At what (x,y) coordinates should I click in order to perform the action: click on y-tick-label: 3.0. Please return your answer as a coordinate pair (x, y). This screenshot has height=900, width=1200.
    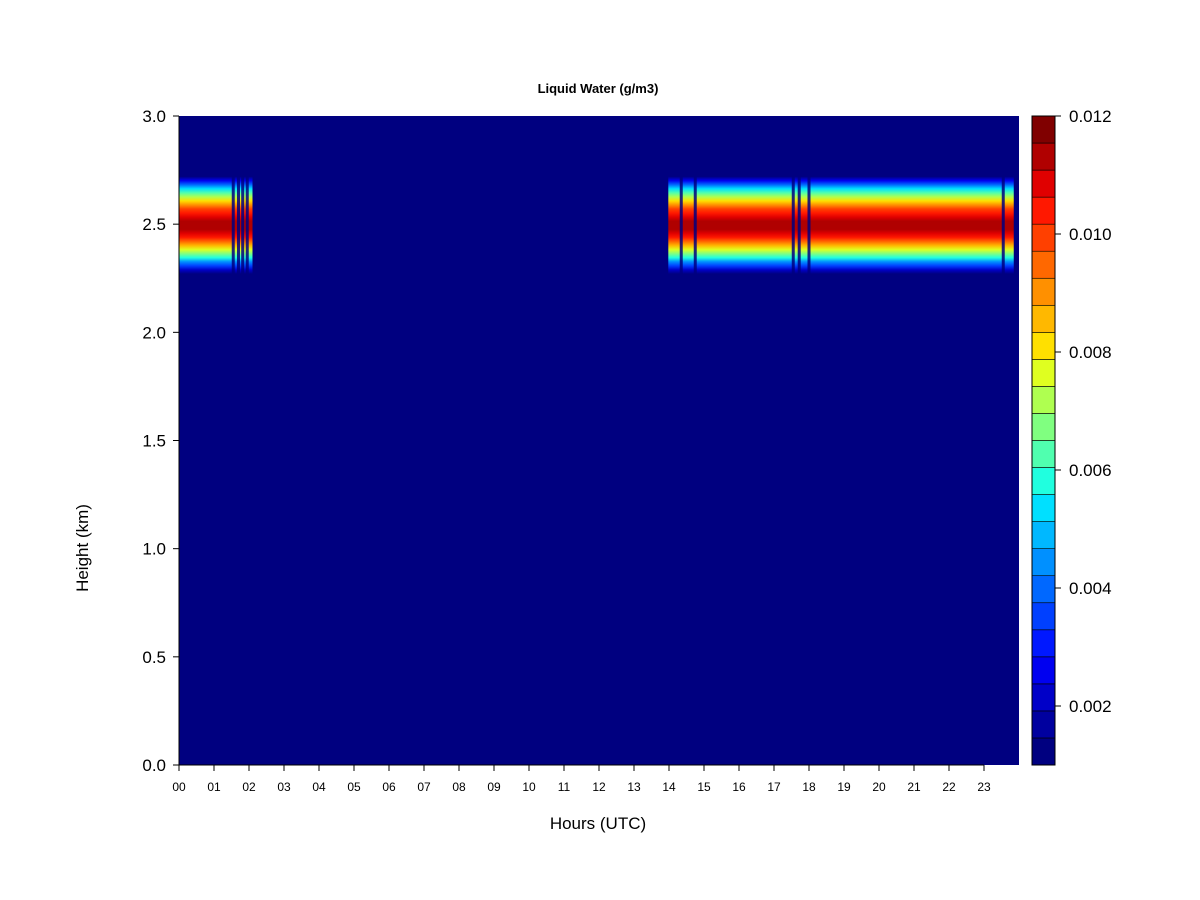
    Looking at the image, I should click on (154, 116).